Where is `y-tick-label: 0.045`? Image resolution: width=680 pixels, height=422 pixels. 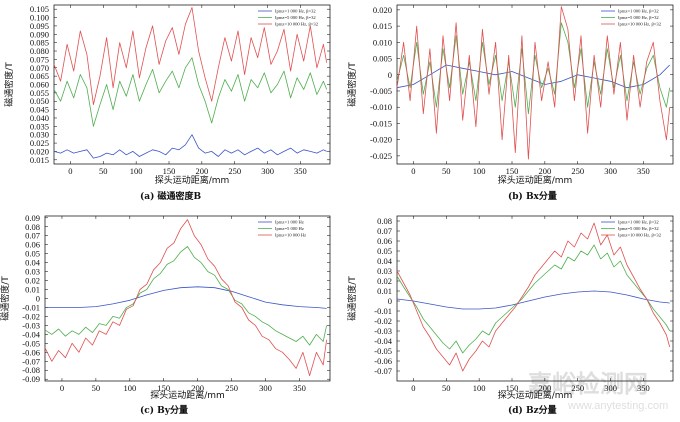 y-tick-label: 0.045 is located at coordinates (39, 110).